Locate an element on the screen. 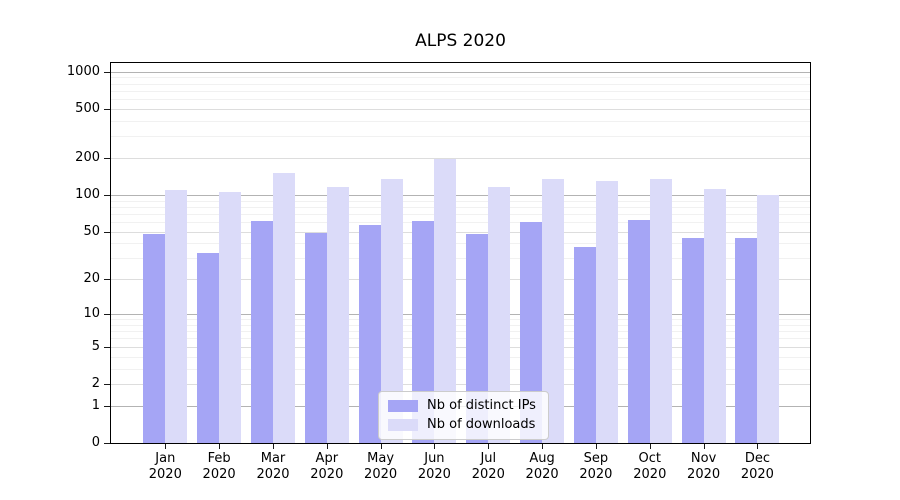  bar-distinct-ips-nov is located at coordinates (692, 340).